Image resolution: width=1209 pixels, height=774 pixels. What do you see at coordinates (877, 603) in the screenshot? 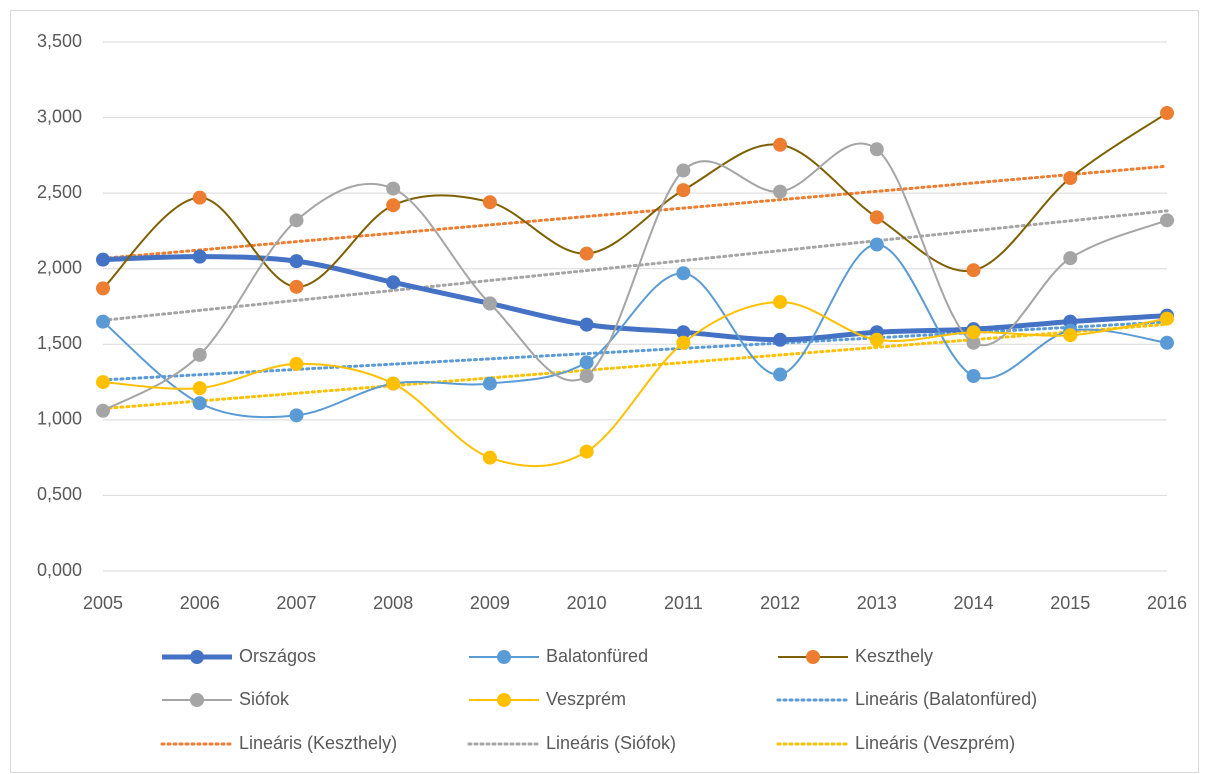
I see `x-tick-label: 2013` at bounding box center [877, 603].